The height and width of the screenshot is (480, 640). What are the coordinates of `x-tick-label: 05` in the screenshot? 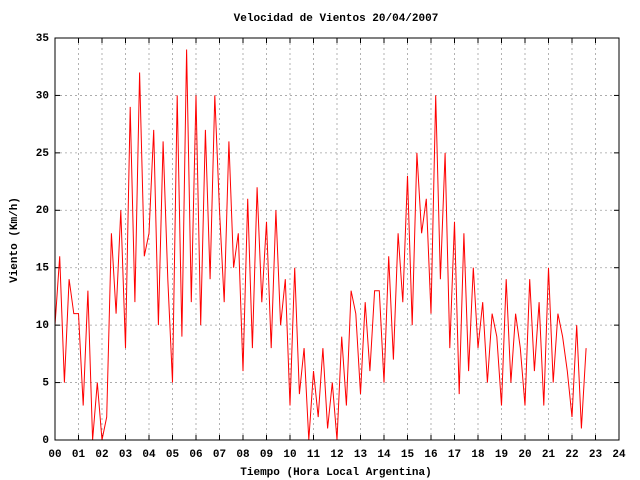 It's located at (173, 455).